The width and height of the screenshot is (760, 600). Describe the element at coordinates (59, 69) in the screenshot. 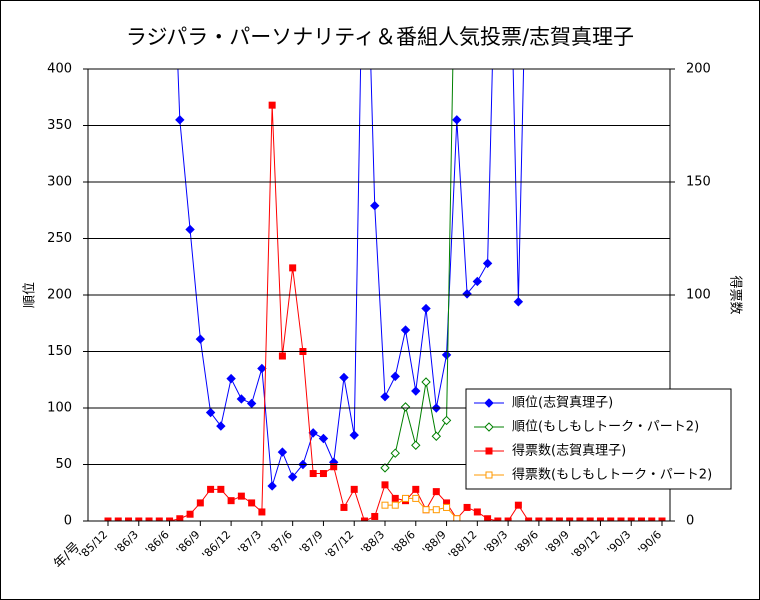

I see `y-tick-label: 400` at that location.